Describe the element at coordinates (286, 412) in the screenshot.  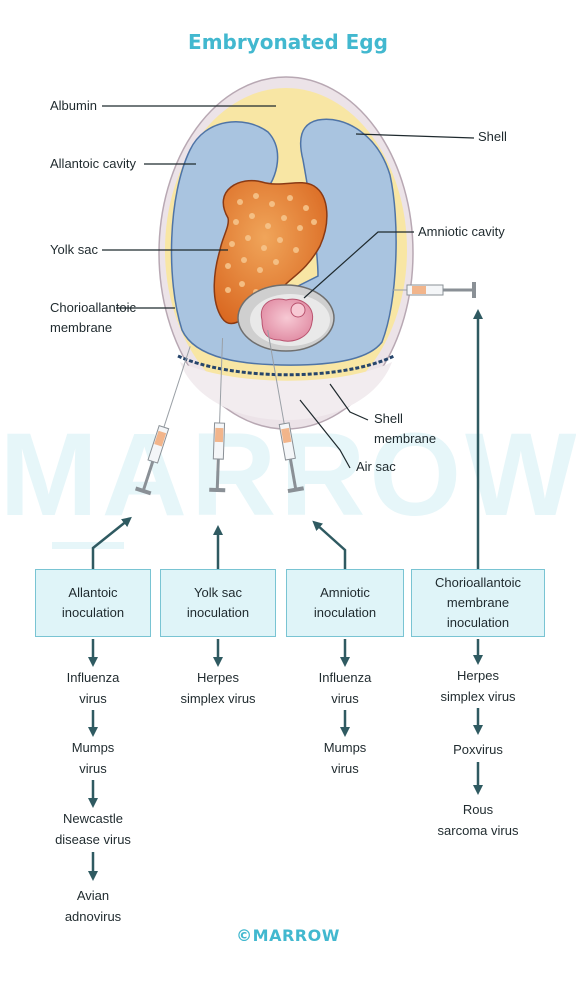
I see `syringe-amniotic` at that location.